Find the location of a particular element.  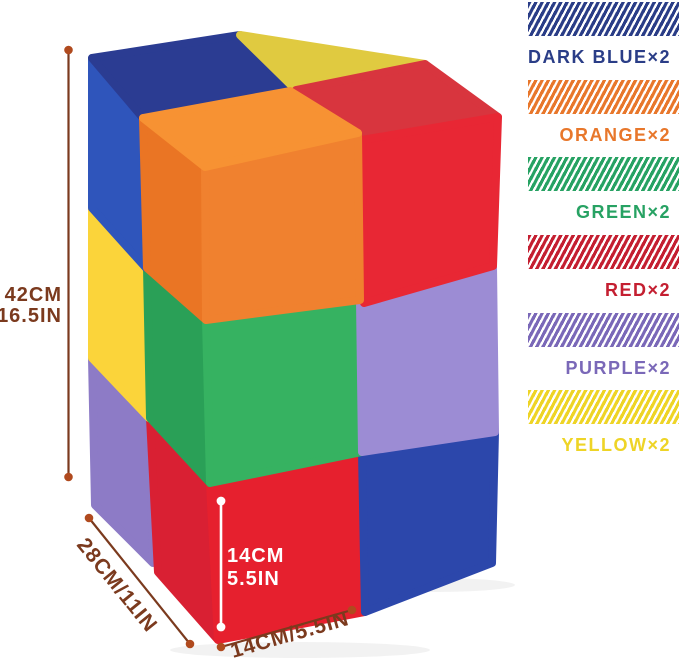

legend-item-dark-blue: DARK BLUE×2 is located at coordinates (603, 41).